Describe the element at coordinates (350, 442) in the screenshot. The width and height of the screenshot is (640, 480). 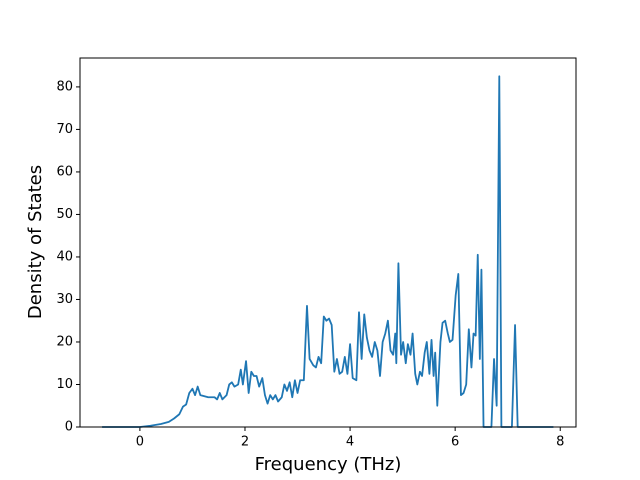
I see `x-tick-label: 4` at that location.